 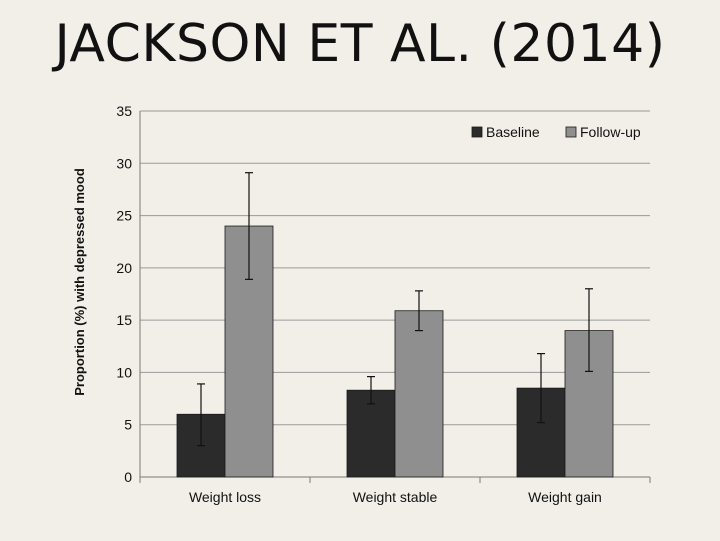 I want to click on legend-label-follow-up: Follow-up, so click(x=610, y=132).